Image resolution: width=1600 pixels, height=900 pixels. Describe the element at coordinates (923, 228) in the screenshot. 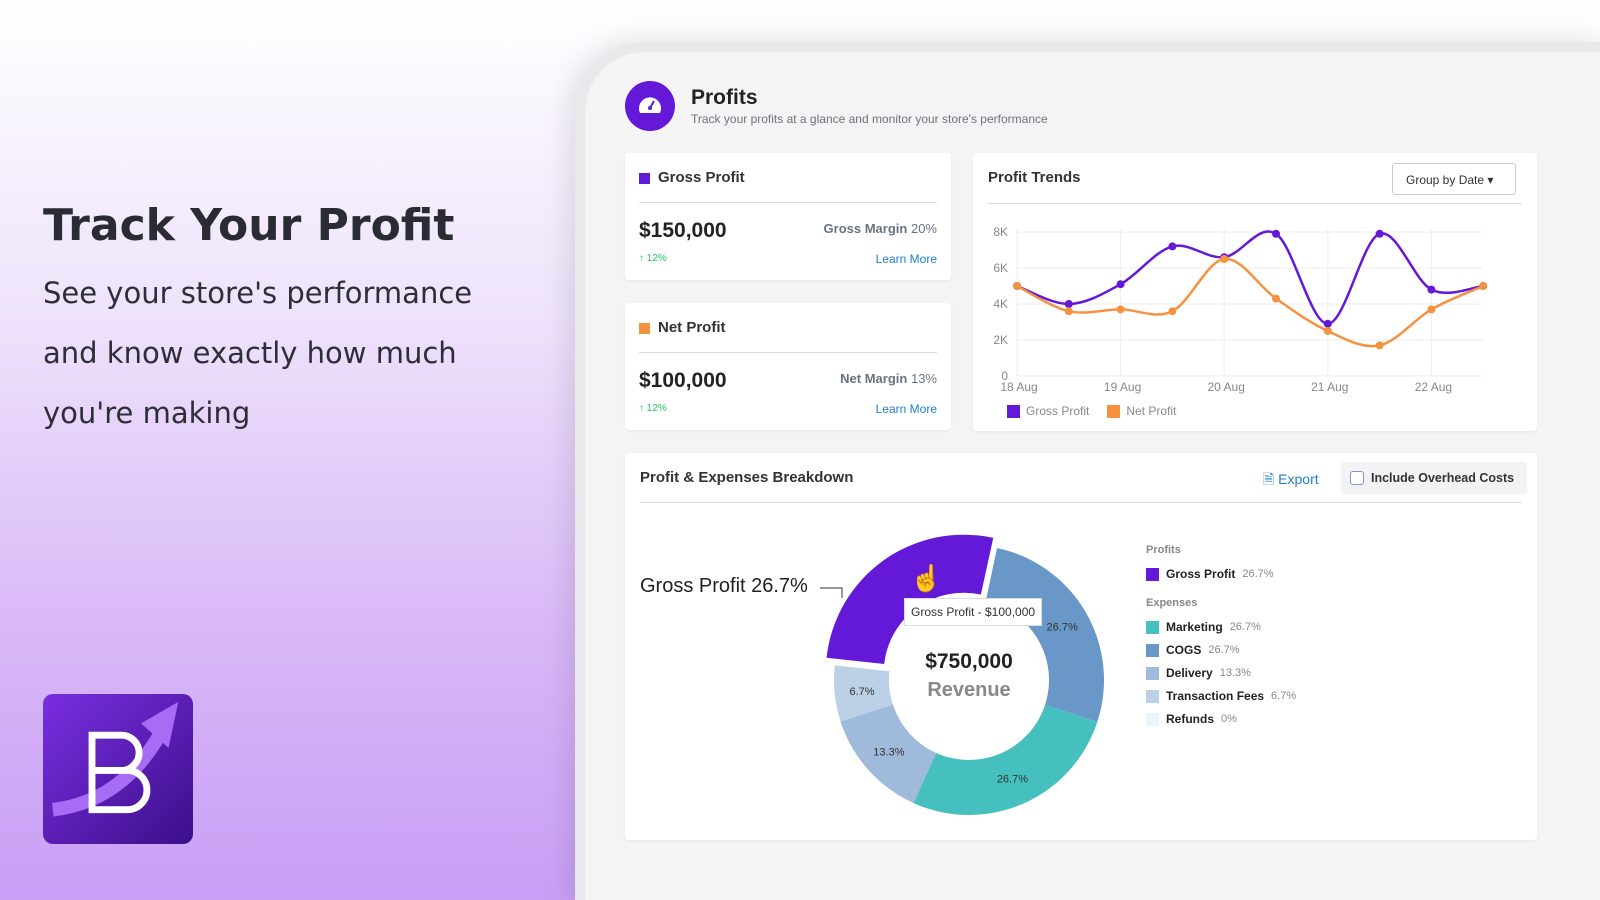

I see `margin-value: 20%` at that location.